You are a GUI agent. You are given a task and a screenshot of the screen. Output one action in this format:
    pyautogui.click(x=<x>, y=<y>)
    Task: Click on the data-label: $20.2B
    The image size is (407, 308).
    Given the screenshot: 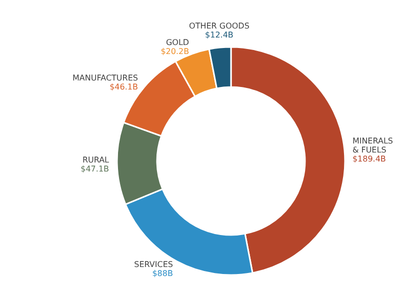 What is the action you would take?
    pyautogui.click(x=175, y=51)
    